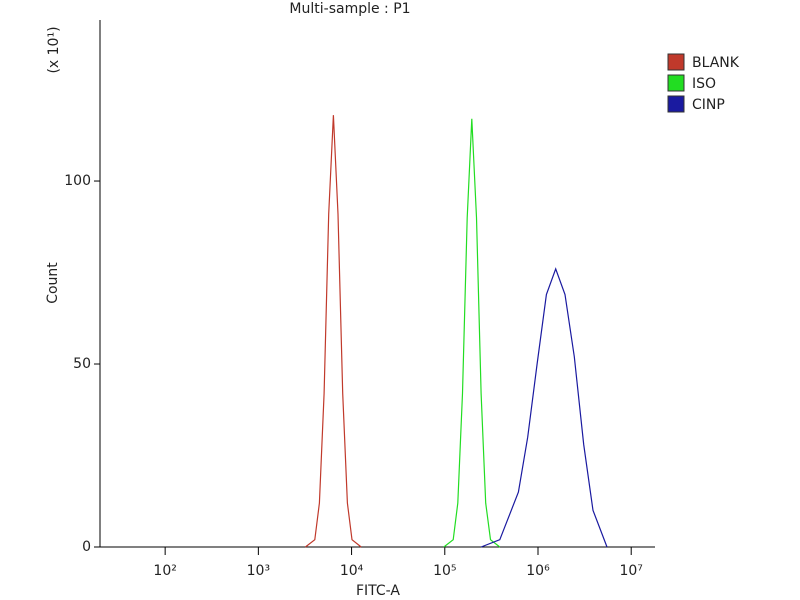 This screenshot has height=600, width=800. I want to click on x-tick-label: 10⁵, so click(444, 571).